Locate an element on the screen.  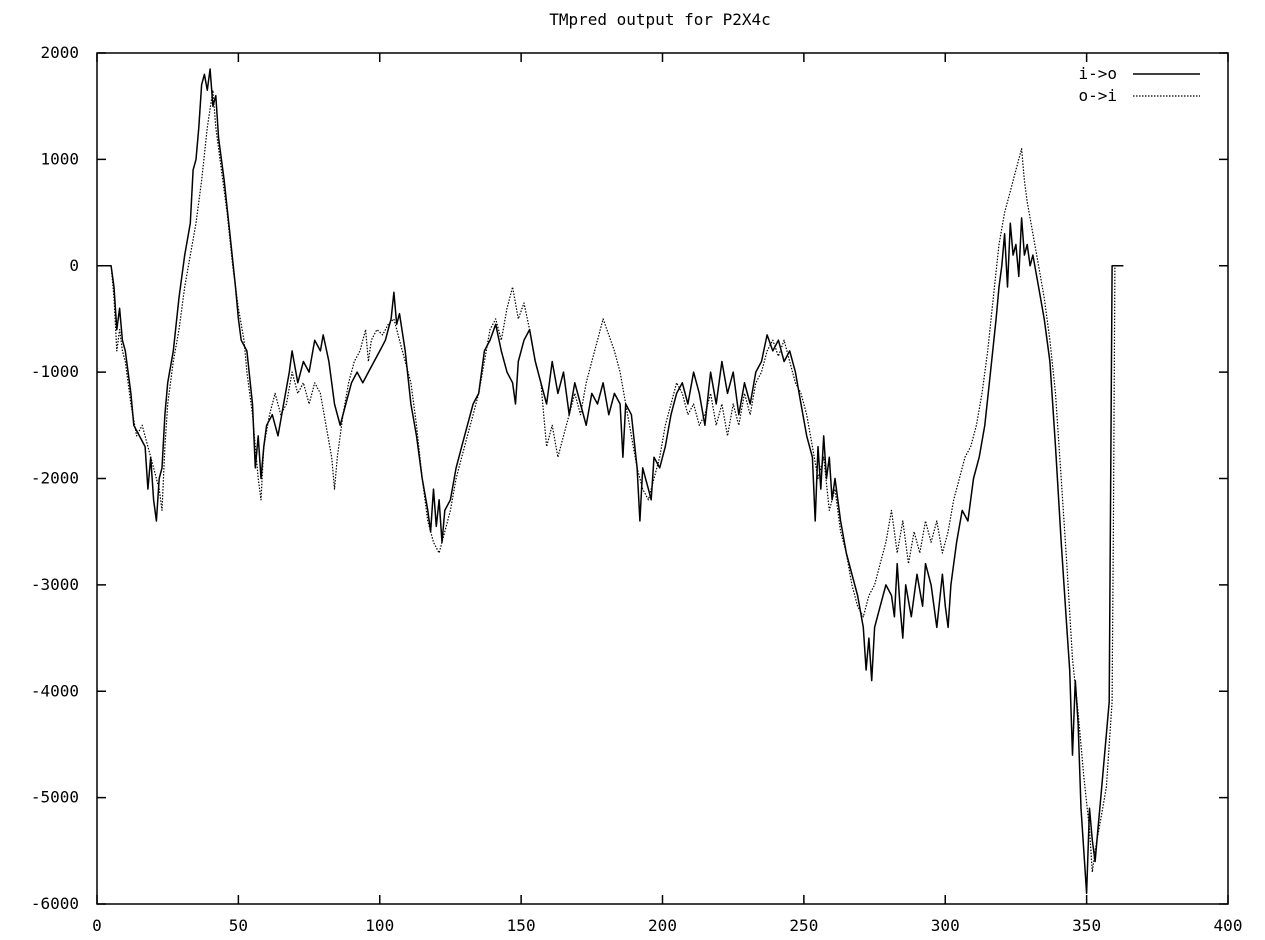
x-tick-label: 300 is located at coordinates (945, 925).